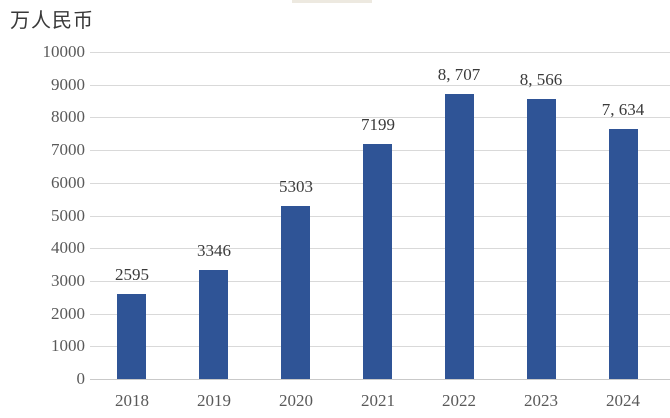 The height and width of the screenshot is (418, 670). What do you see at coordinates (459, 74) in the screenshot?
I see `bar-value-label: 8, 707` at bounding box center [459, 74].